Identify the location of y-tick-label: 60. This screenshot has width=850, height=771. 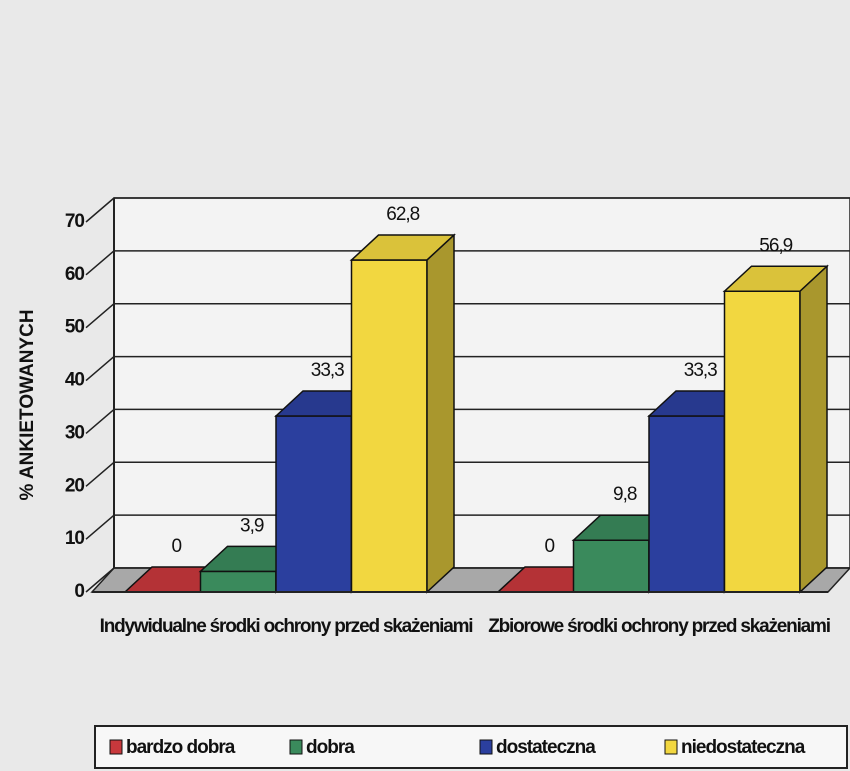
(75, 274).